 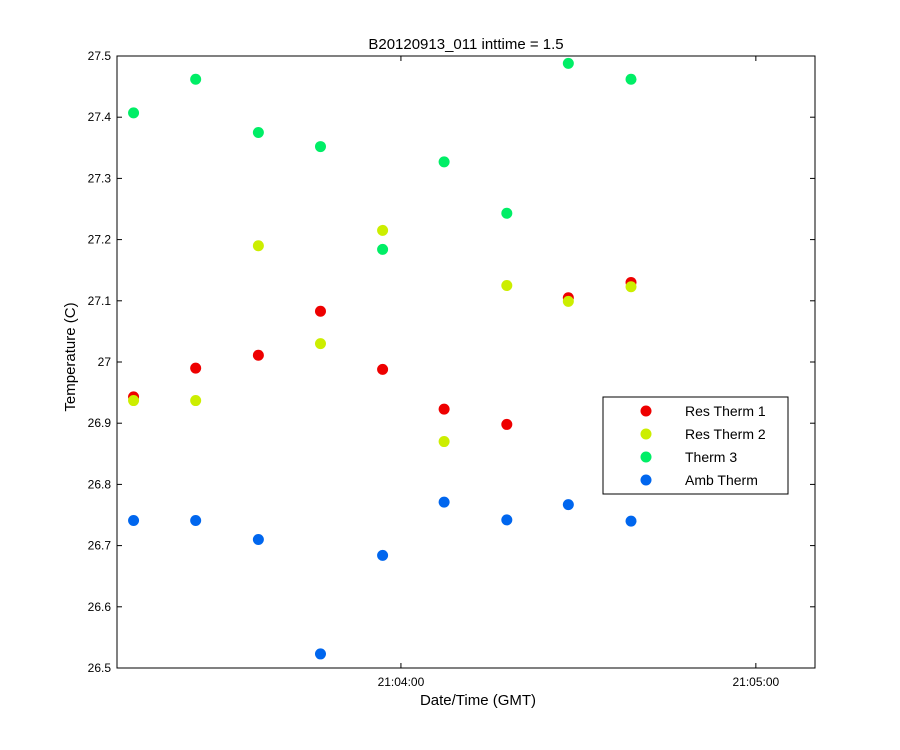 I want to click on legend-label: Res Therm 1, so click(x=725, y=411).